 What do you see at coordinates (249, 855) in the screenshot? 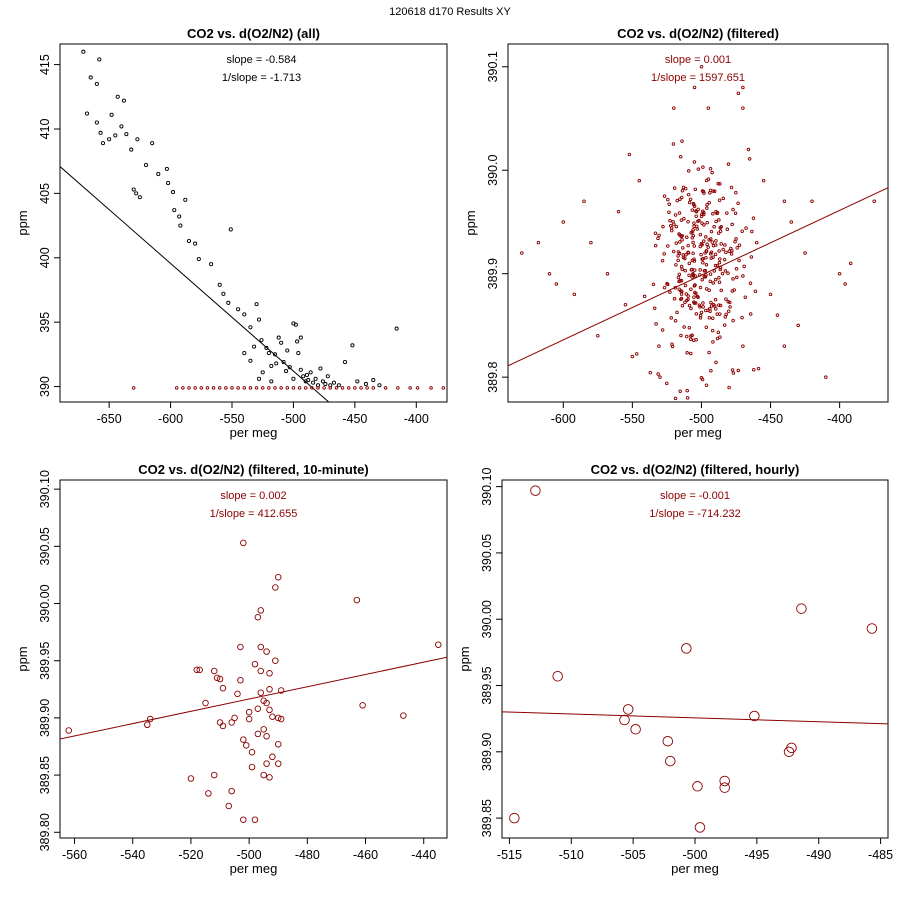
I see `x-tick-label: -500` at bounding box center [249, 855].